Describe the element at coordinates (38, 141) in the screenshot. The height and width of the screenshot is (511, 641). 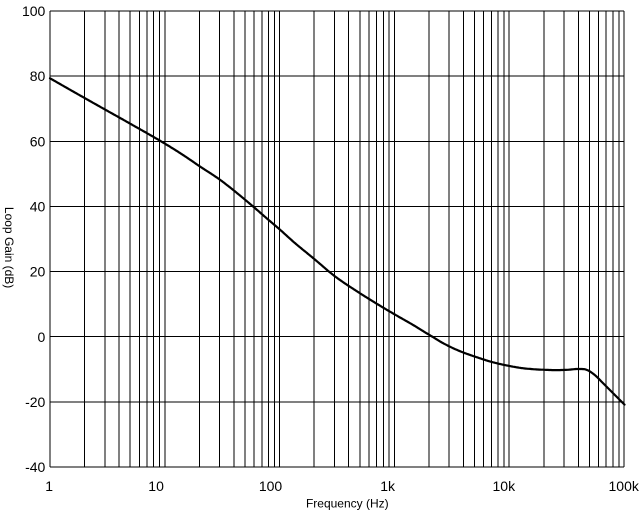
I see `svg-text: 60` at that location.